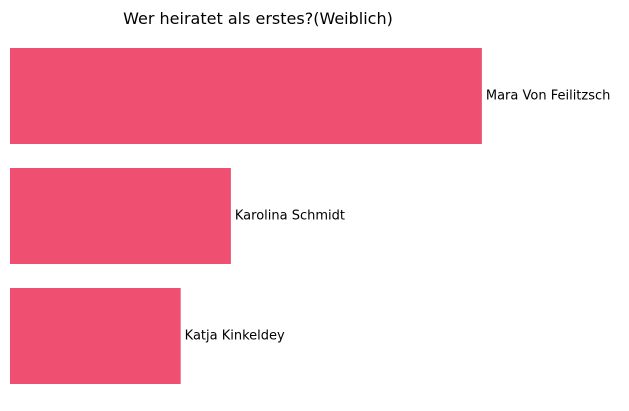  Describe the element at coordinates (290, 216) in the screenshot. I see `bar-label: Karolina Schmidt` at that location.